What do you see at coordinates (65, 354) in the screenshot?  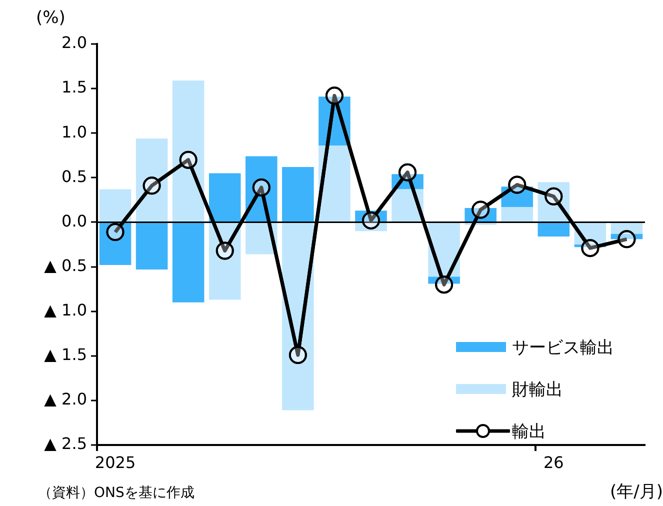 I see `y-tick-label: ▲ 1.5` at bounding box center [65, 354].